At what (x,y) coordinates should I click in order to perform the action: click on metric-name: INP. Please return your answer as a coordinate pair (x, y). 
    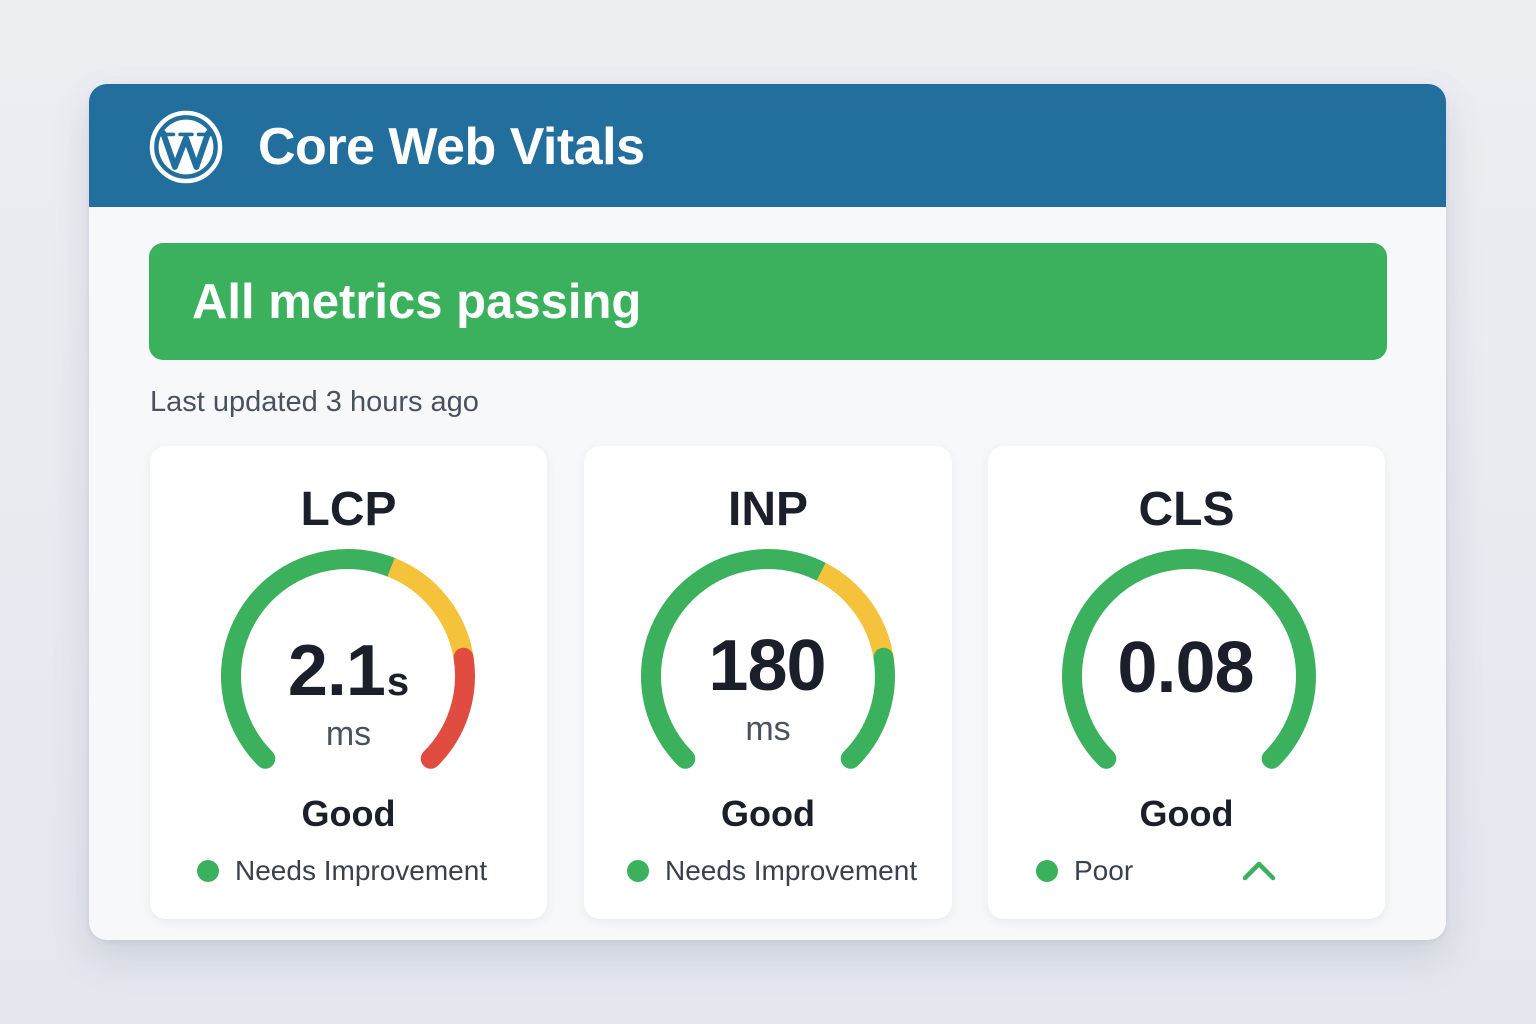
    Looking at the image, I should click on (767, 509).